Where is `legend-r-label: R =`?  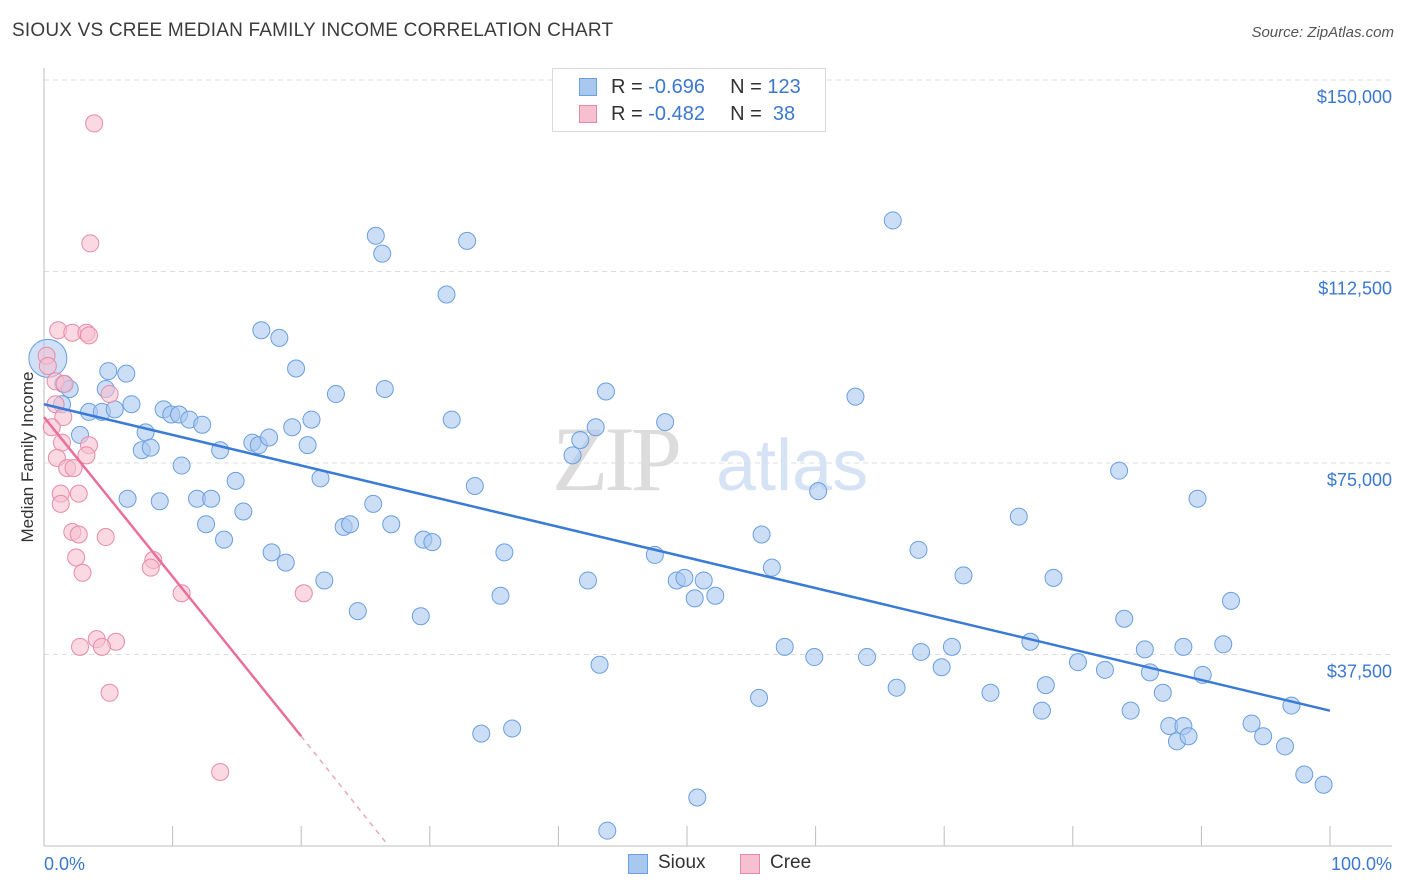
legend-r-label: R = is located at coordinates (630, 114).